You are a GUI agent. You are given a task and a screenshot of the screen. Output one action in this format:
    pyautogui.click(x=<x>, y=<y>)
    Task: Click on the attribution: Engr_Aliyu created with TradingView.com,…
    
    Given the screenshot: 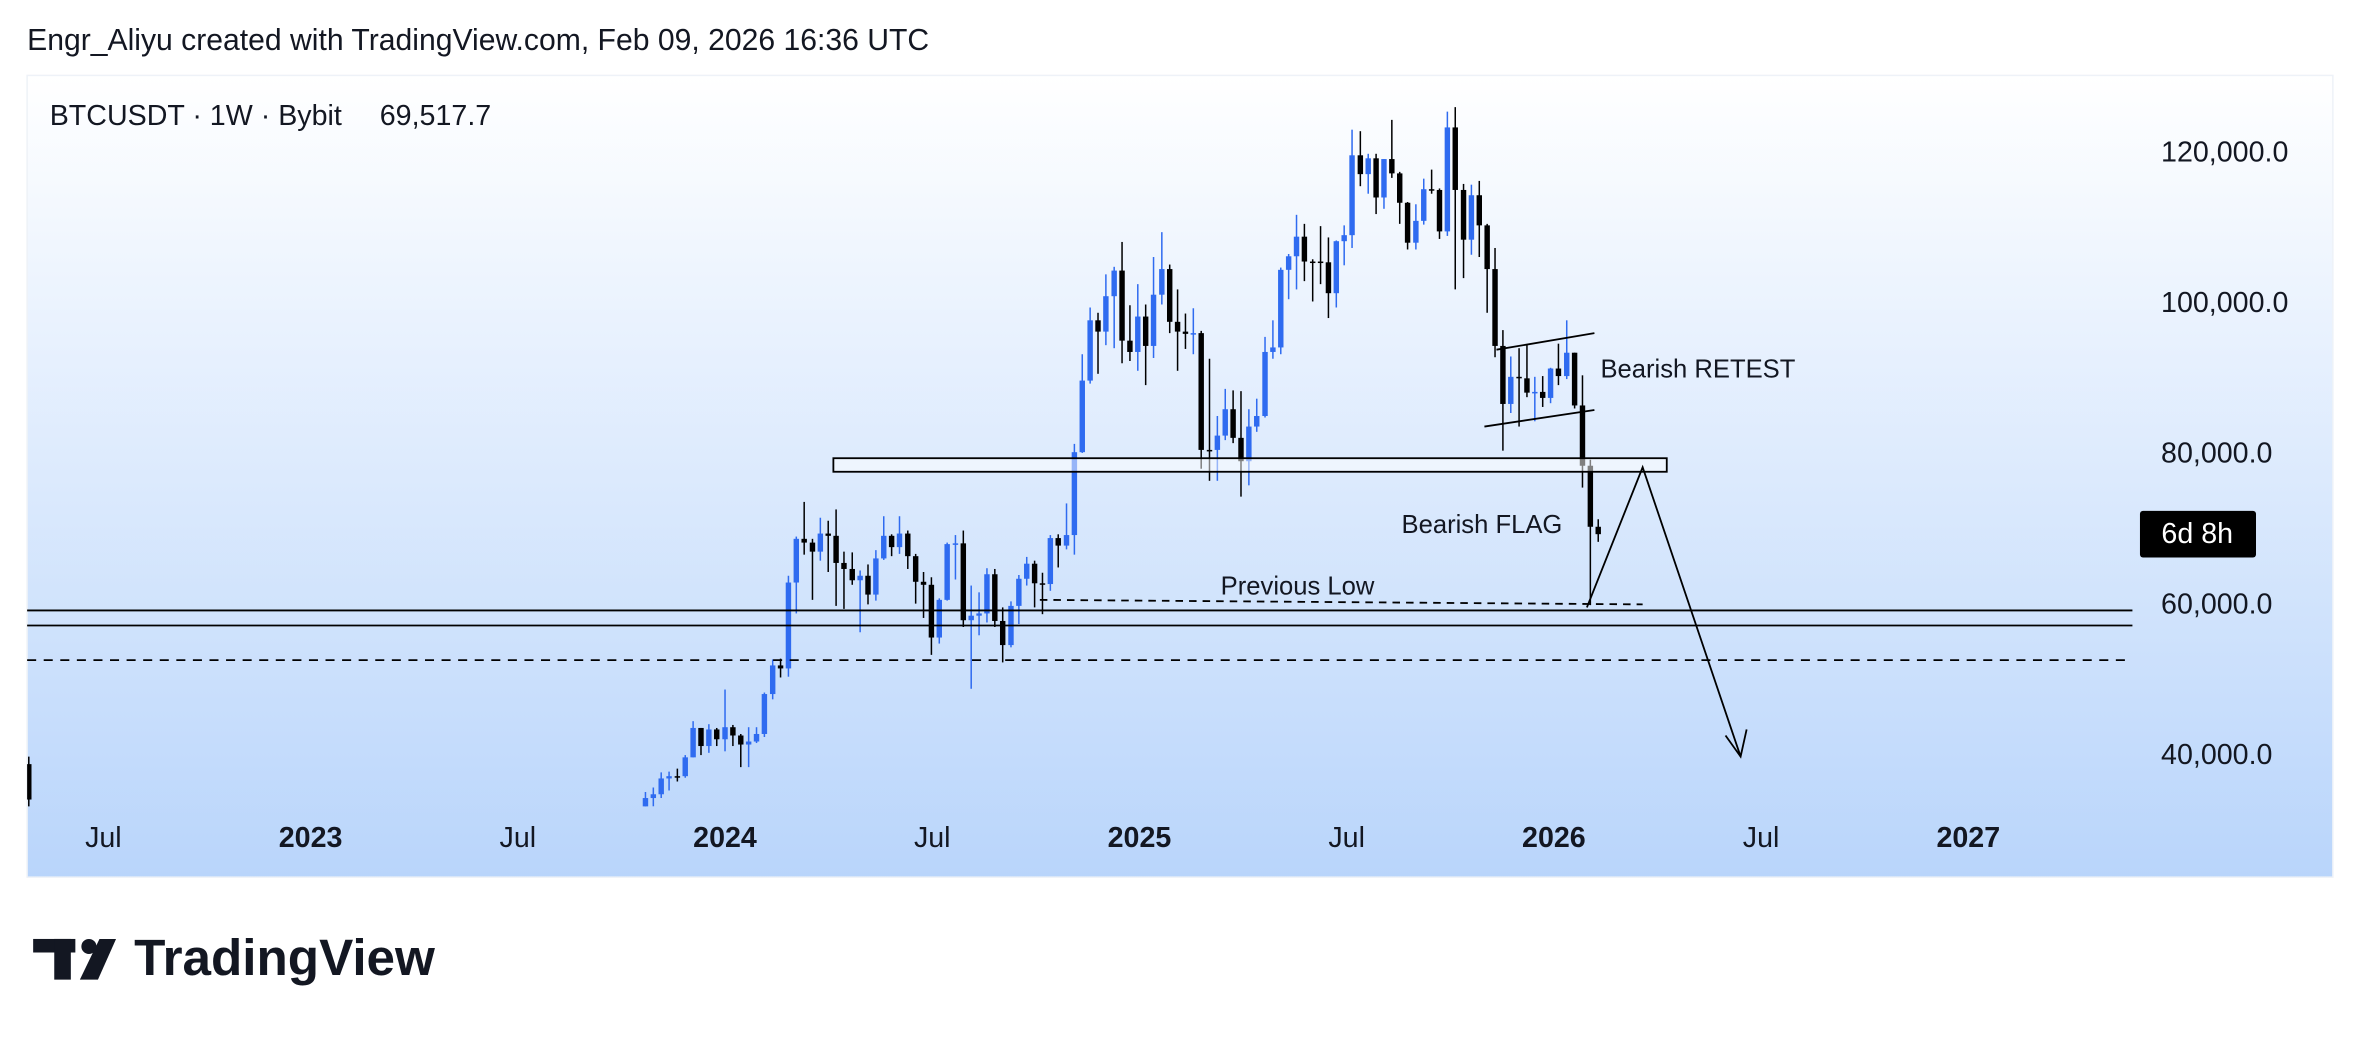 What is the action you would take?
    pyautogui.click(x=478, y=40)
    